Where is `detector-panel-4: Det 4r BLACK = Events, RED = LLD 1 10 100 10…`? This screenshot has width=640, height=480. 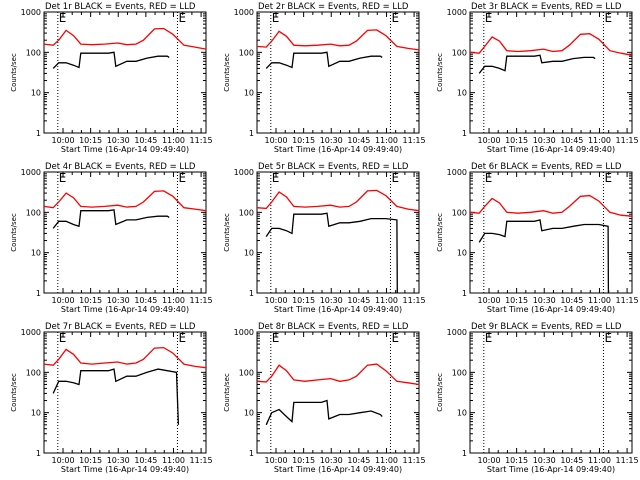 detector-panel-4: Det 4r BLACK = Events, RED = LLD 1 10 100 10… is located at coordinates (111, 238).